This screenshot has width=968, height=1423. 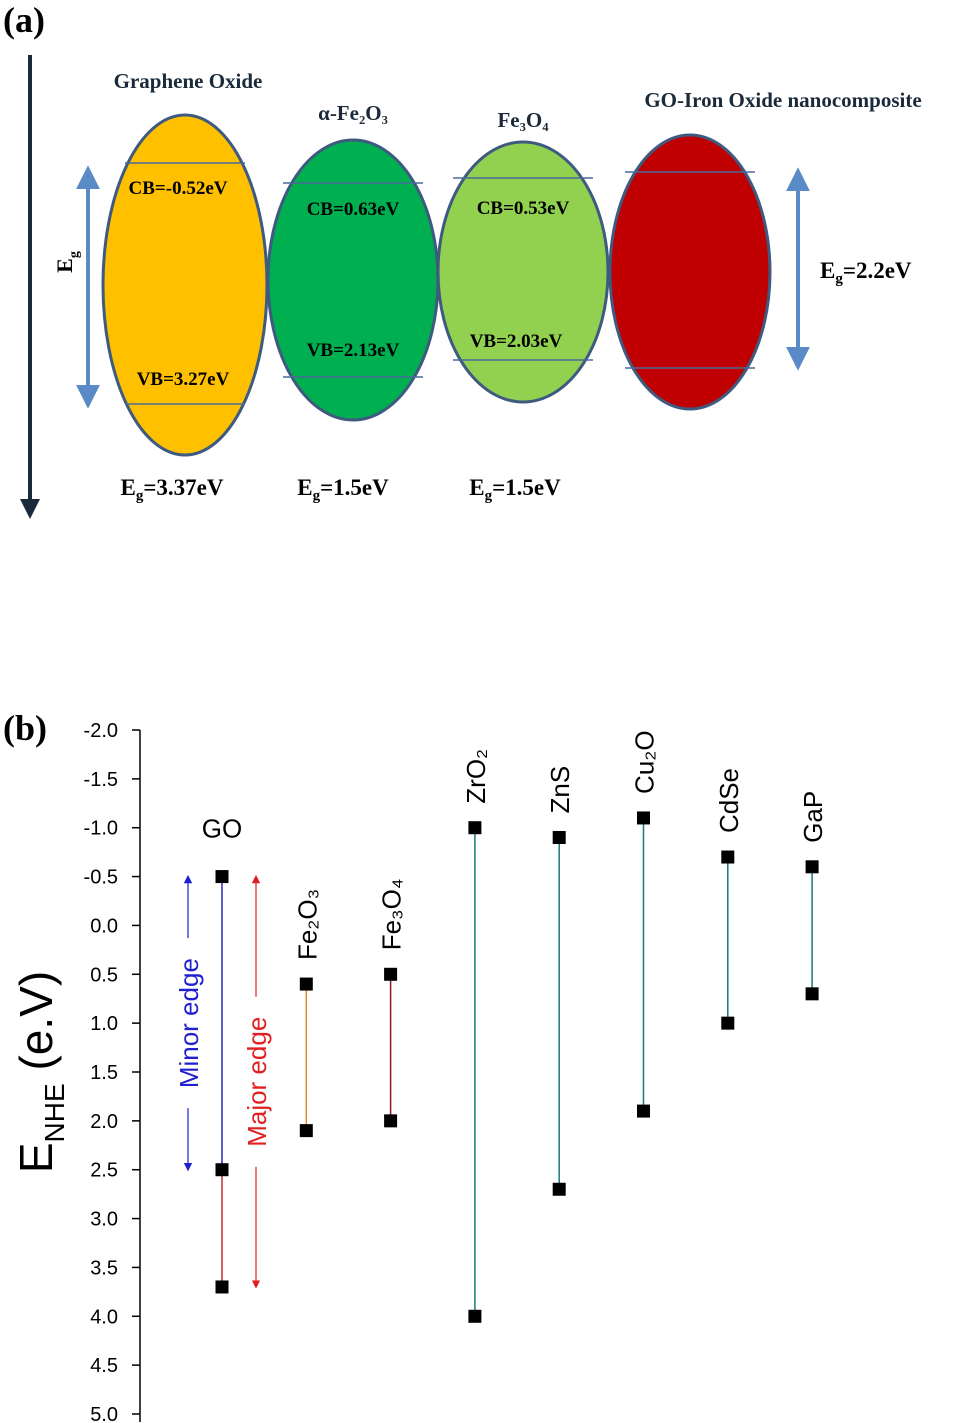 What do you see at coordinates (101, 829) in the screenshot?
I see `y-tick-label: -1.0` at bounding box center [101, 829].